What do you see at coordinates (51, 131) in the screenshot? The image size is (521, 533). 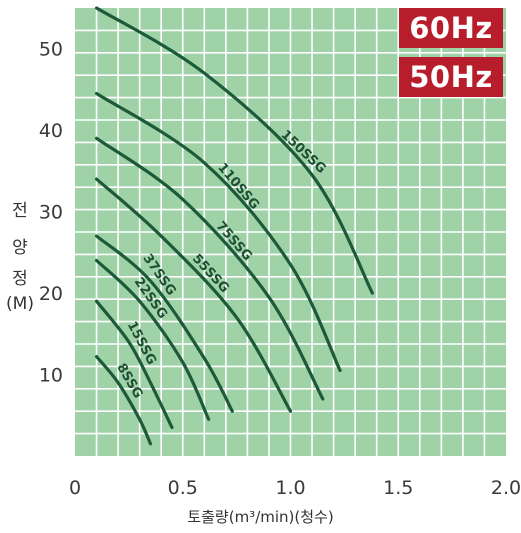 I see `y-tick-label: 40` at bounding box center [51, 131].